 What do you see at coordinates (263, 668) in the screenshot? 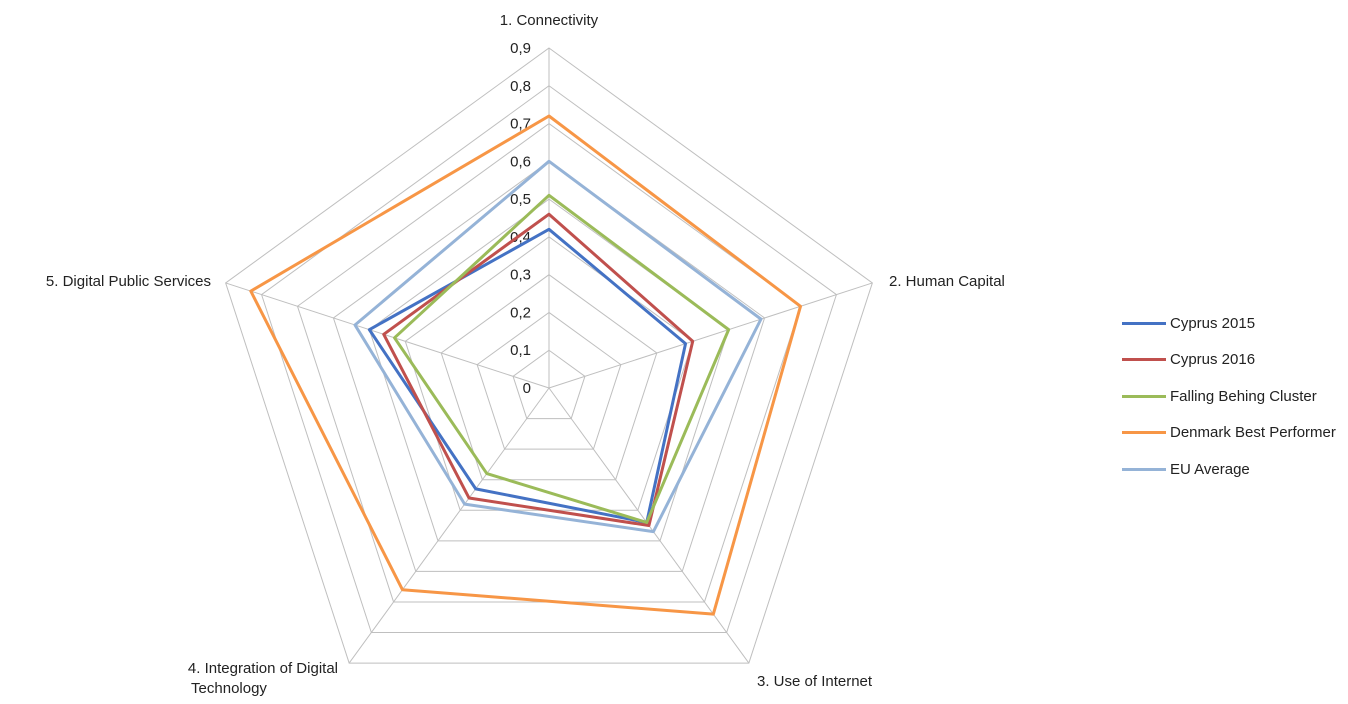
I see `axis-label-line: 4. Integration of Digital` at bounding box center [263, 668].